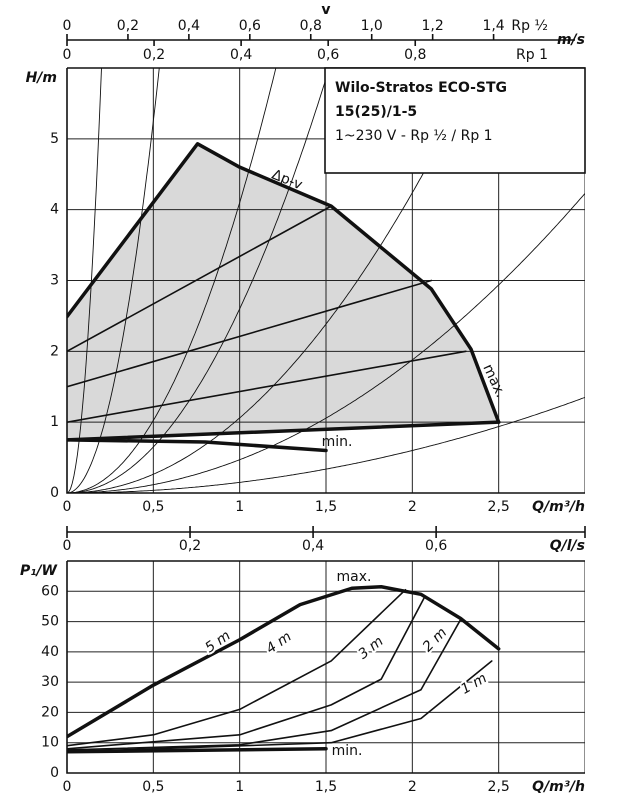 This screenshot has width=629, height=800. What do you see at coordinates (376, 112) in the screenshot?
I see `chart-subtitle: 15(25)/1-5` at bounding box center [376, 112].